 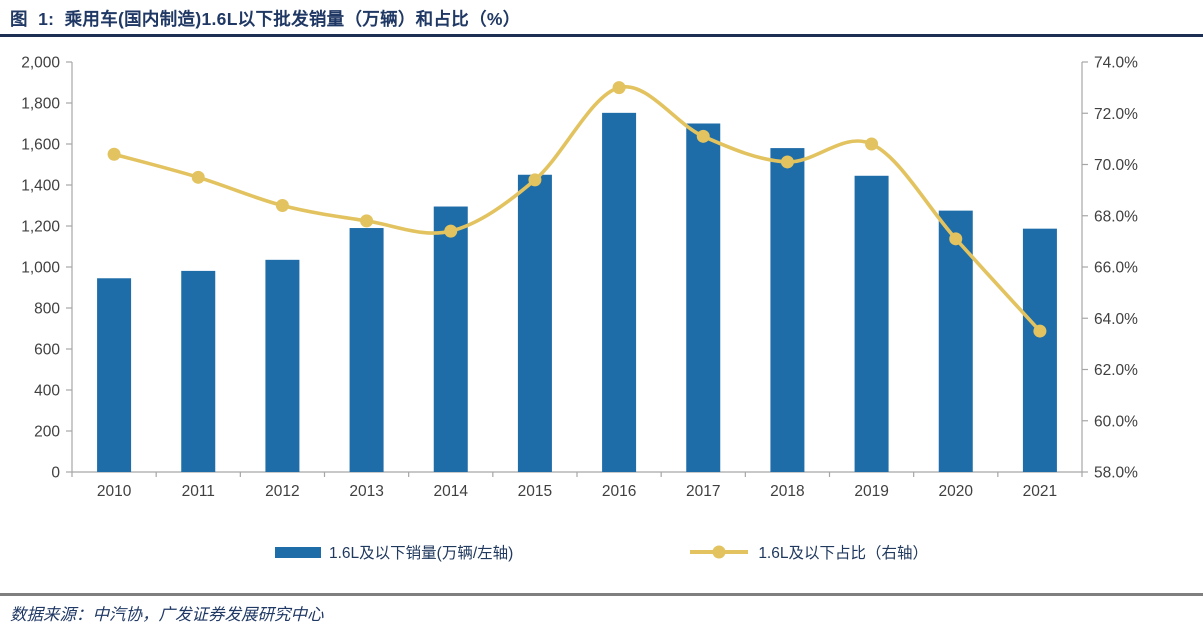 I want to click on chart-legend: 1.6L及以下销量(万辆/左轴) 1.6L及以下占比（右轴）, so click(x=601, y=552).